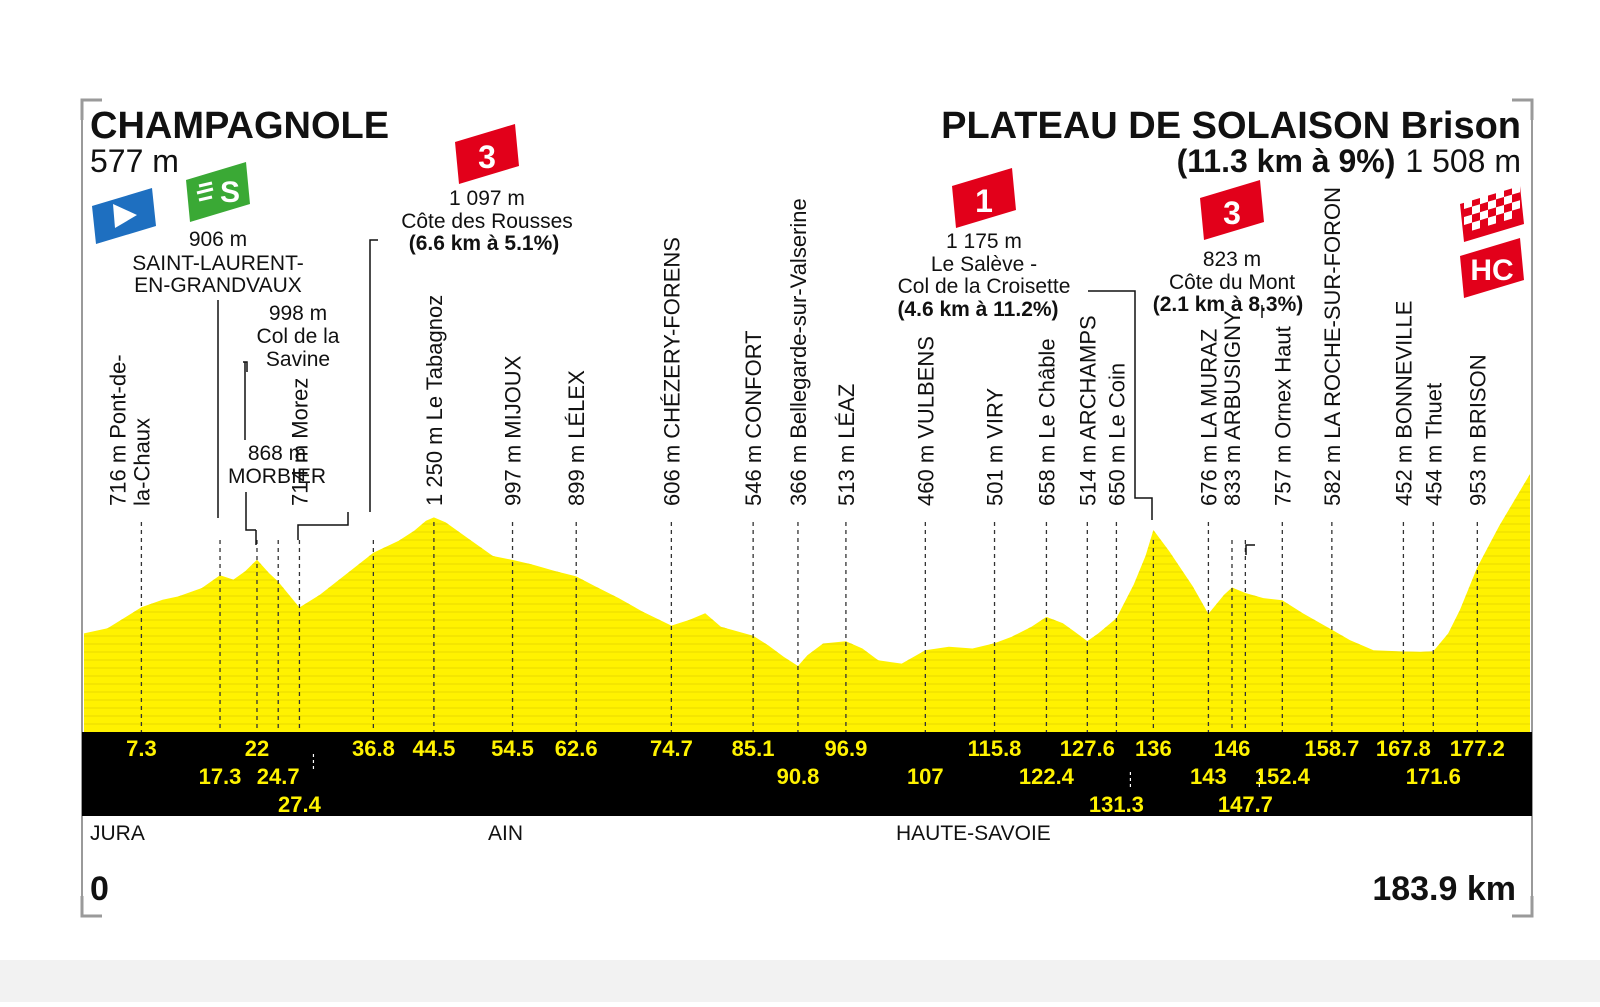 The image size is (1600, 1007). What do you see at coordinates (298, 313) in the screenshot?
I see `savine-altitude: 998 m` at bounding box center [298, 313].